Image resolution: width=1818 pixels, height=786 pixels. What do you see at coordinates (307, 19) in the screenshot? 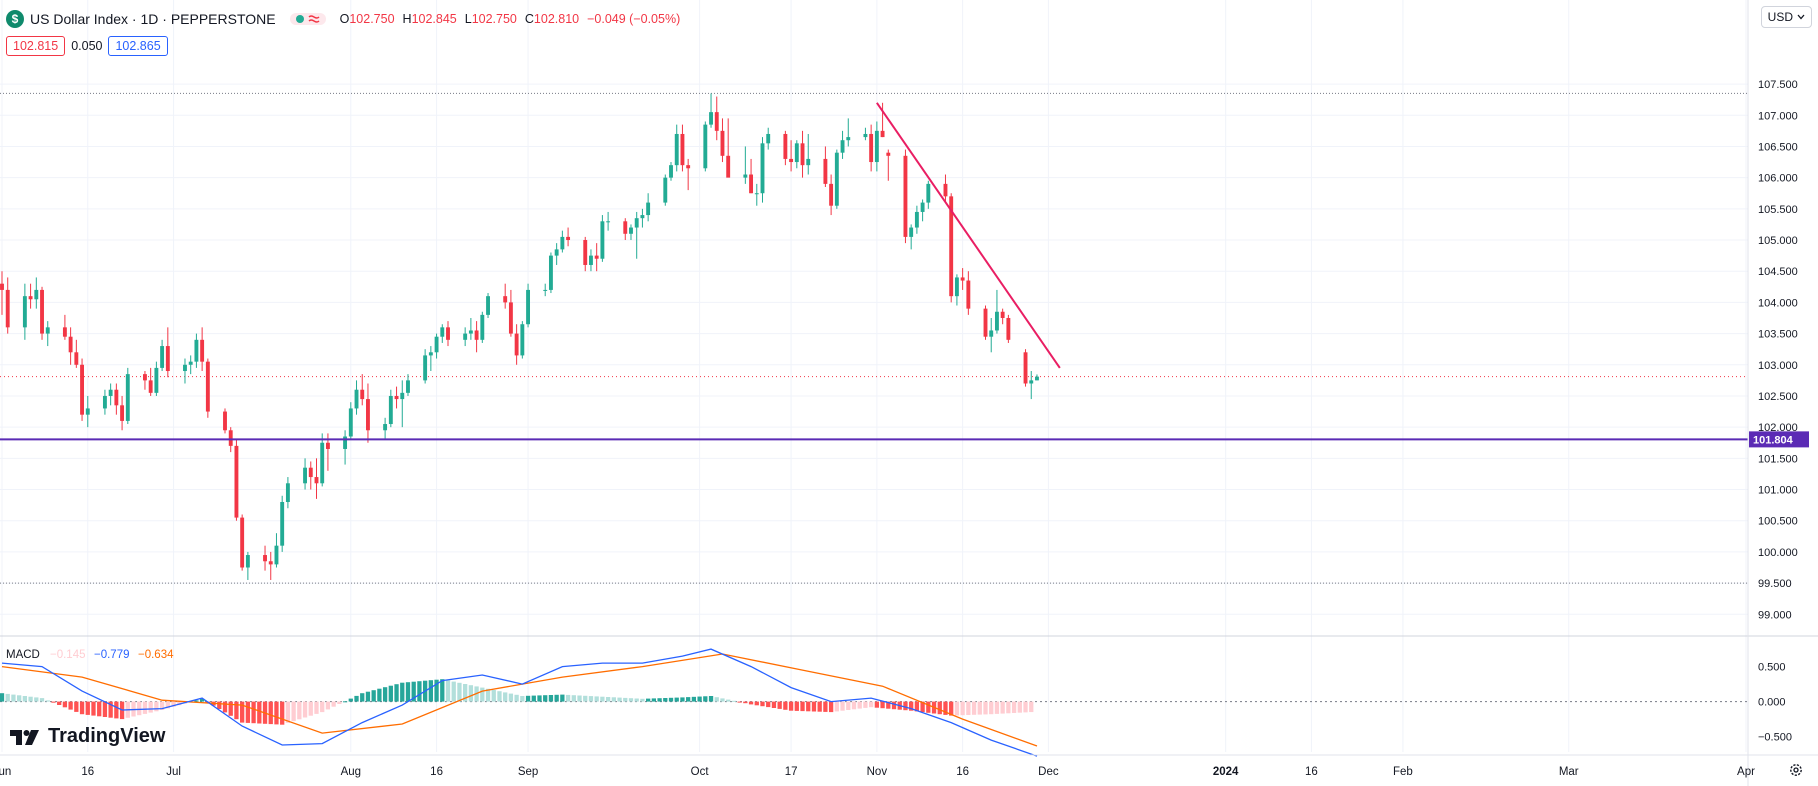
I see `market-status` at bounding box center [307, 19].